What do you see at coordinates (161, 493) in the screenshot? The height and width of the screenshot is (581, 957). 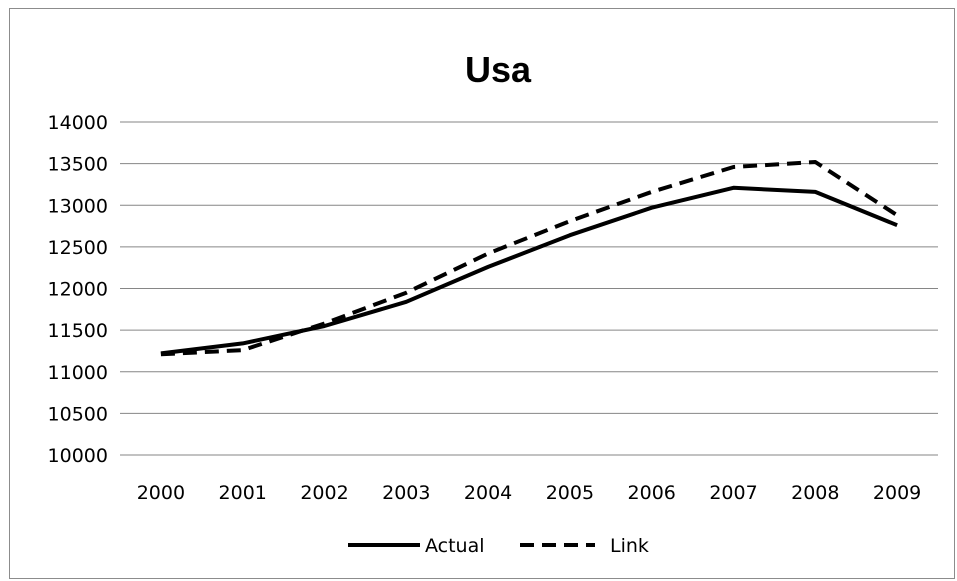 I see `x-tick-label: 2000` at bounding box center [161, 493].